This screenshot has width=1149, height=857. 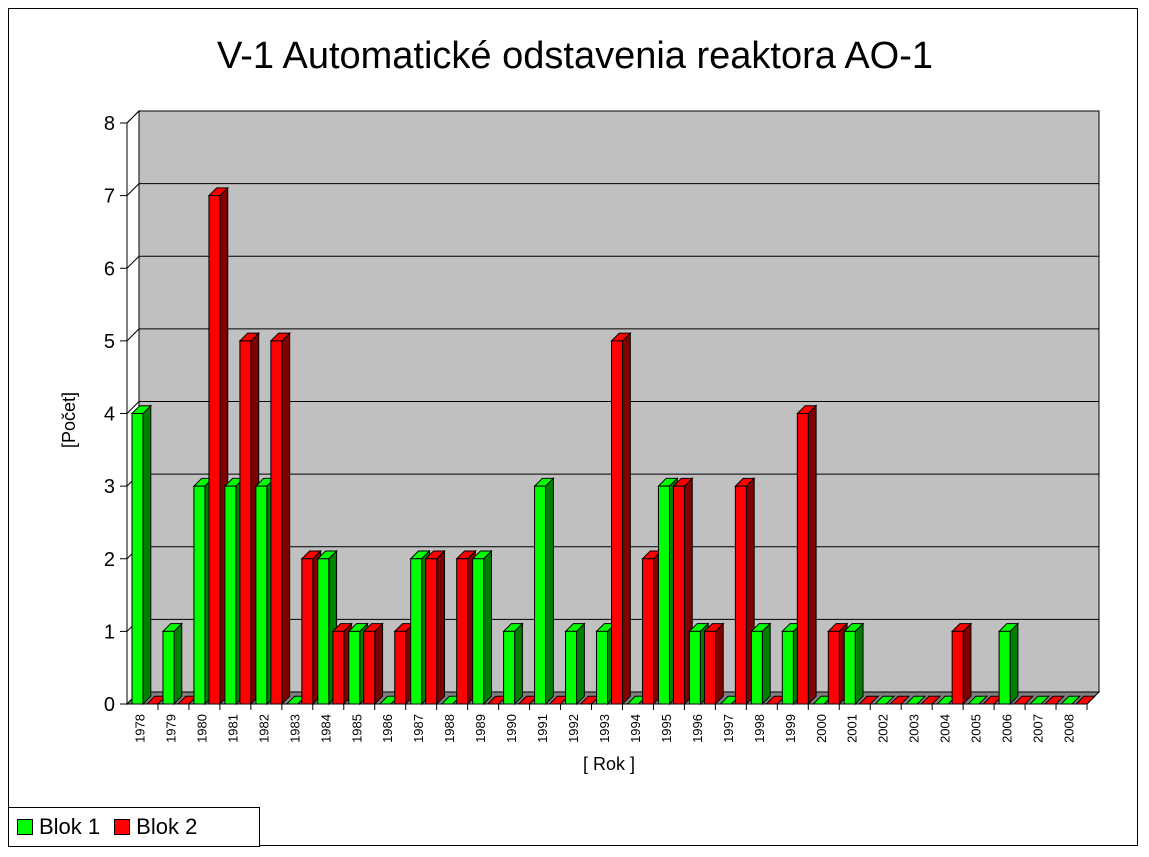 What do you see at coordinates (109, 560) in the screenshot?
I see `y-tick-label: 2` at bounding box center [109, 560].